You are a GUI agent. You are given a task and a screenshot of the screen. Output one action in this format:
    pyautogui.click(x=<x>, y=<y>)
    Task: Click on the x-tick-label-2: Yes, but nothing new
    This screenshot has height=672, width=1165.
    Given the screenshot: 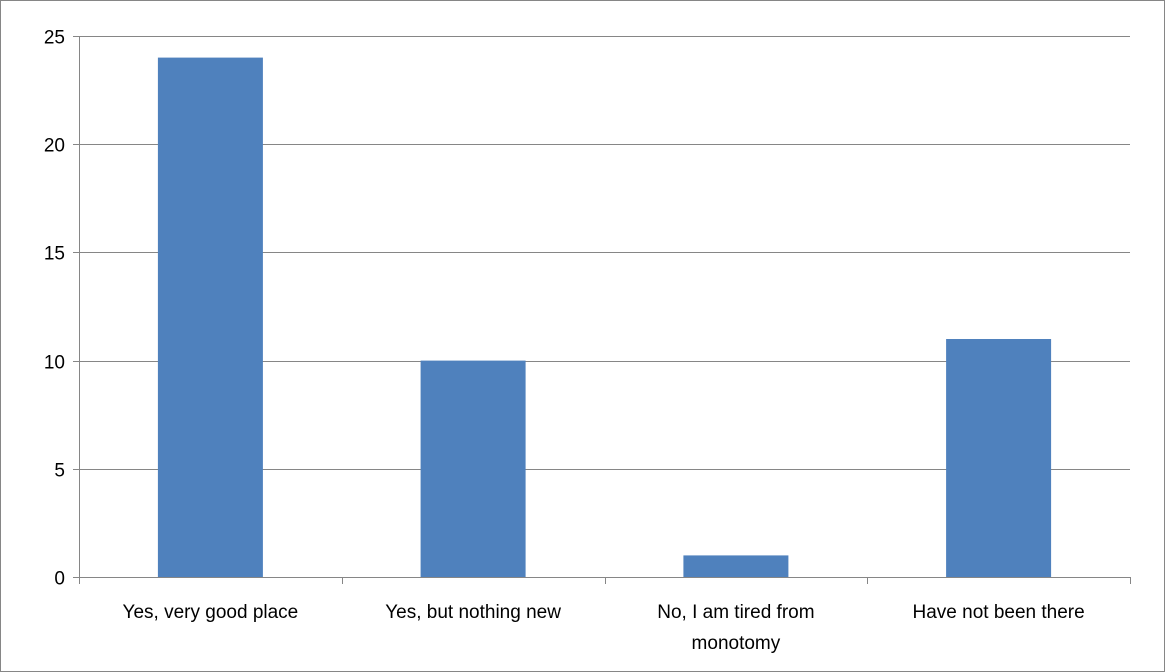 What is the action you would take?
    pyautogui.click(x=473, y=612)
    